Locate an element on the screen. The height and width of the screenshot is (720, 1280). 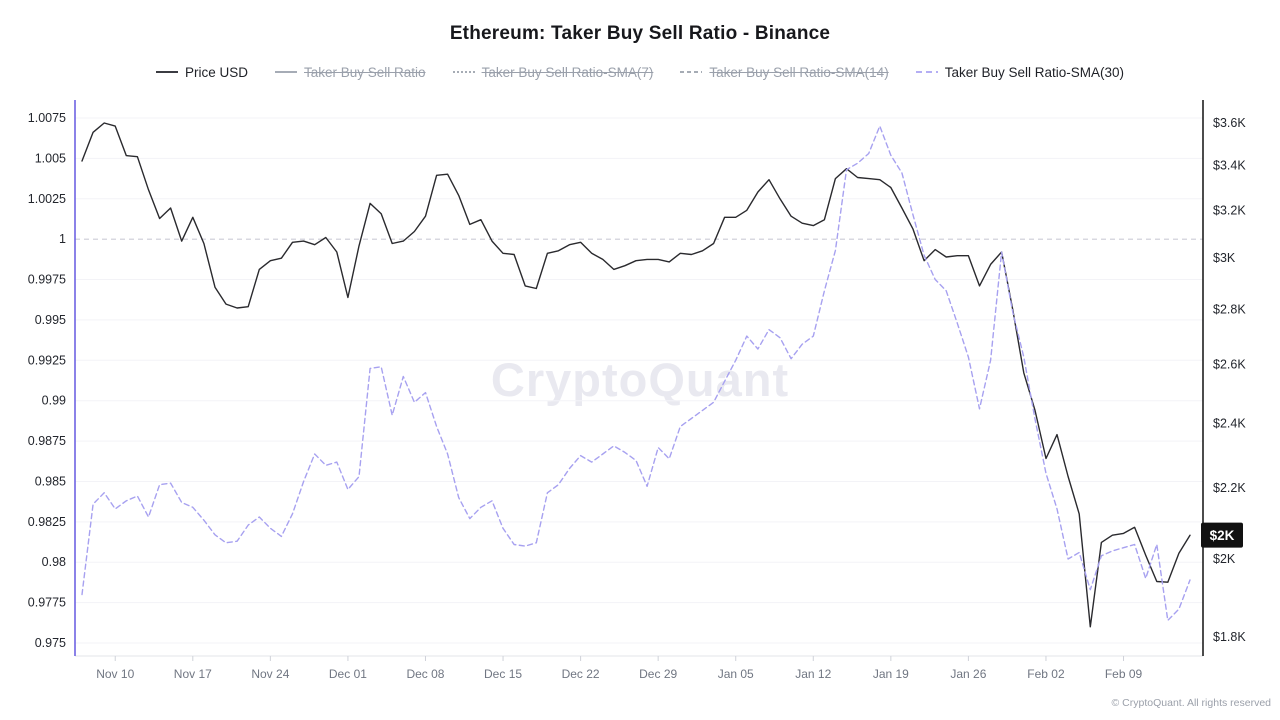
y-axis-left-label: 0.99 is located at coordinates (54, 401).